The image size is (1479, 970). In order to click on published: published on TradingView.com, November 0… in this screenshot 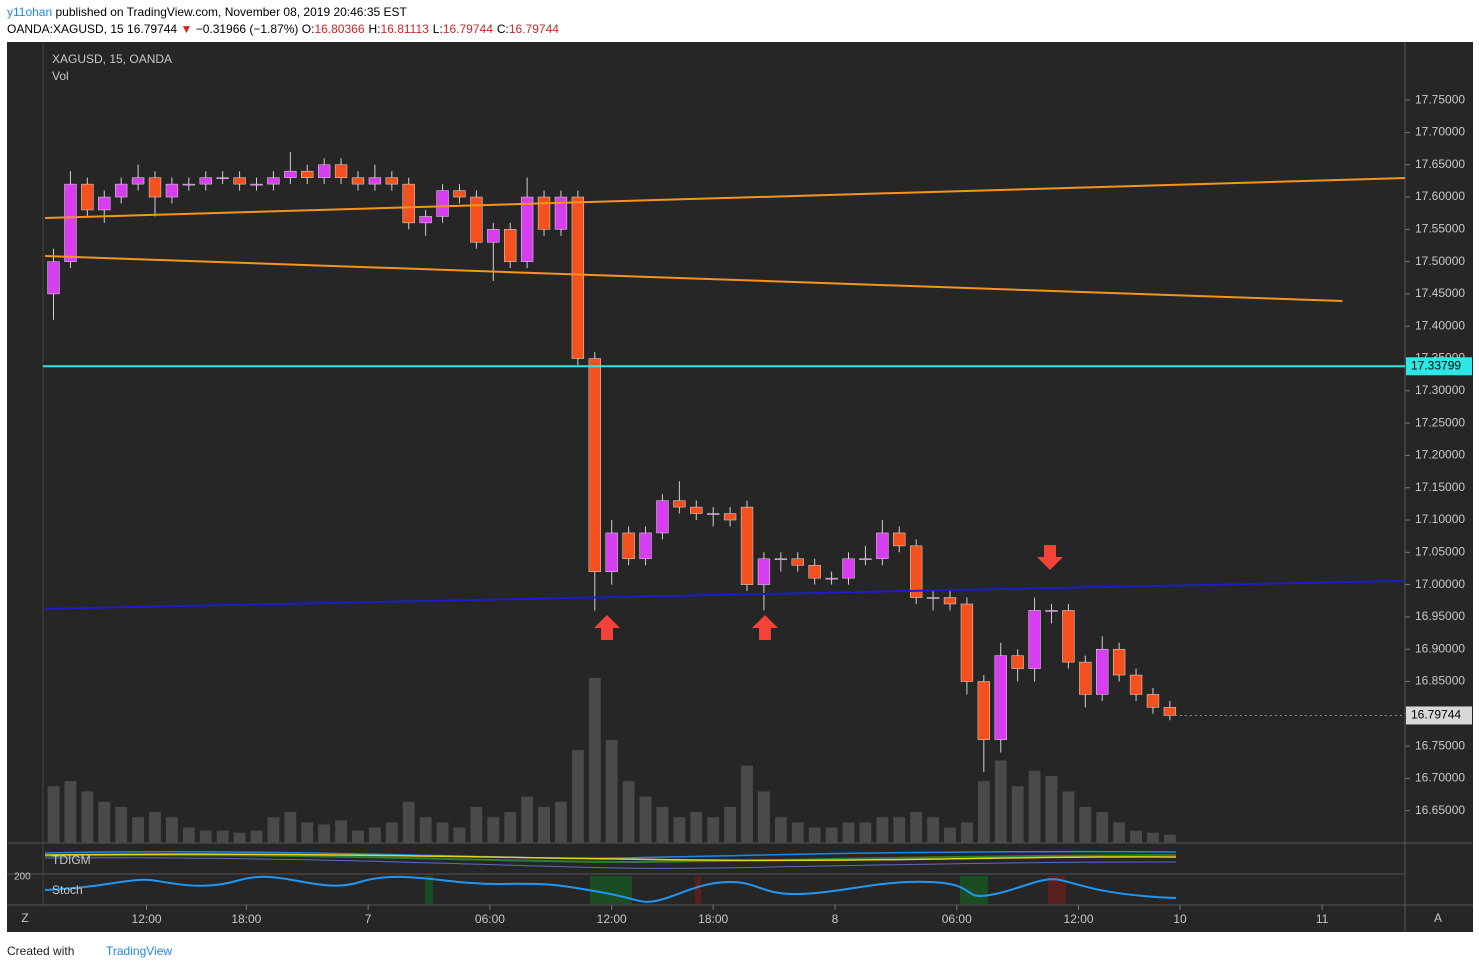, I will do `click(231, 12)`.